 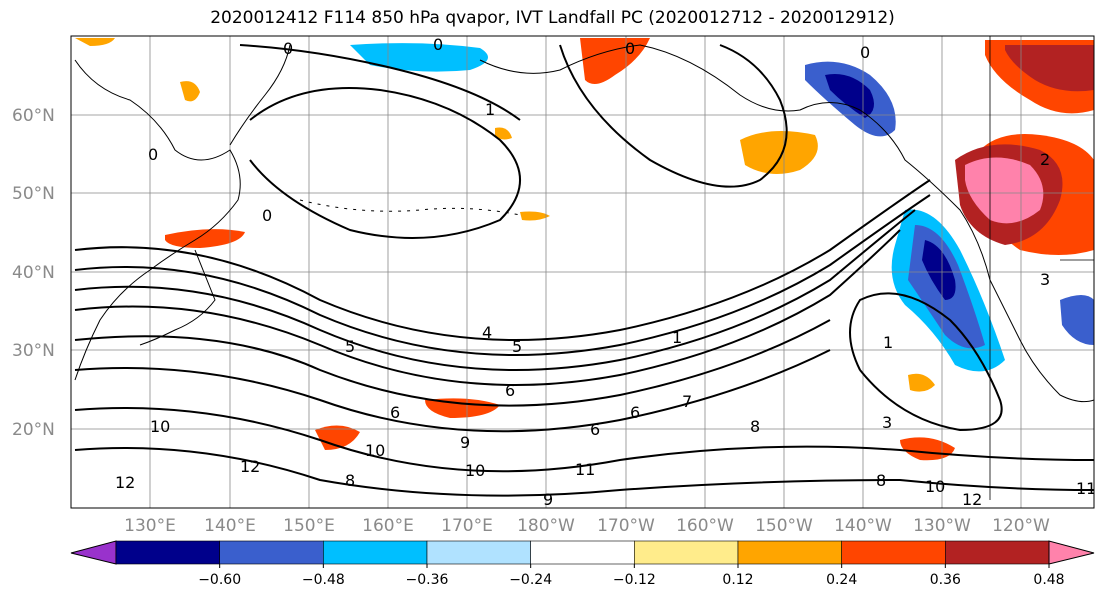 What do you see at coordinates (530, 580) in the screenshot?
I see `colorbar-tick-label: −0.24` at bounding box center [530, 580].